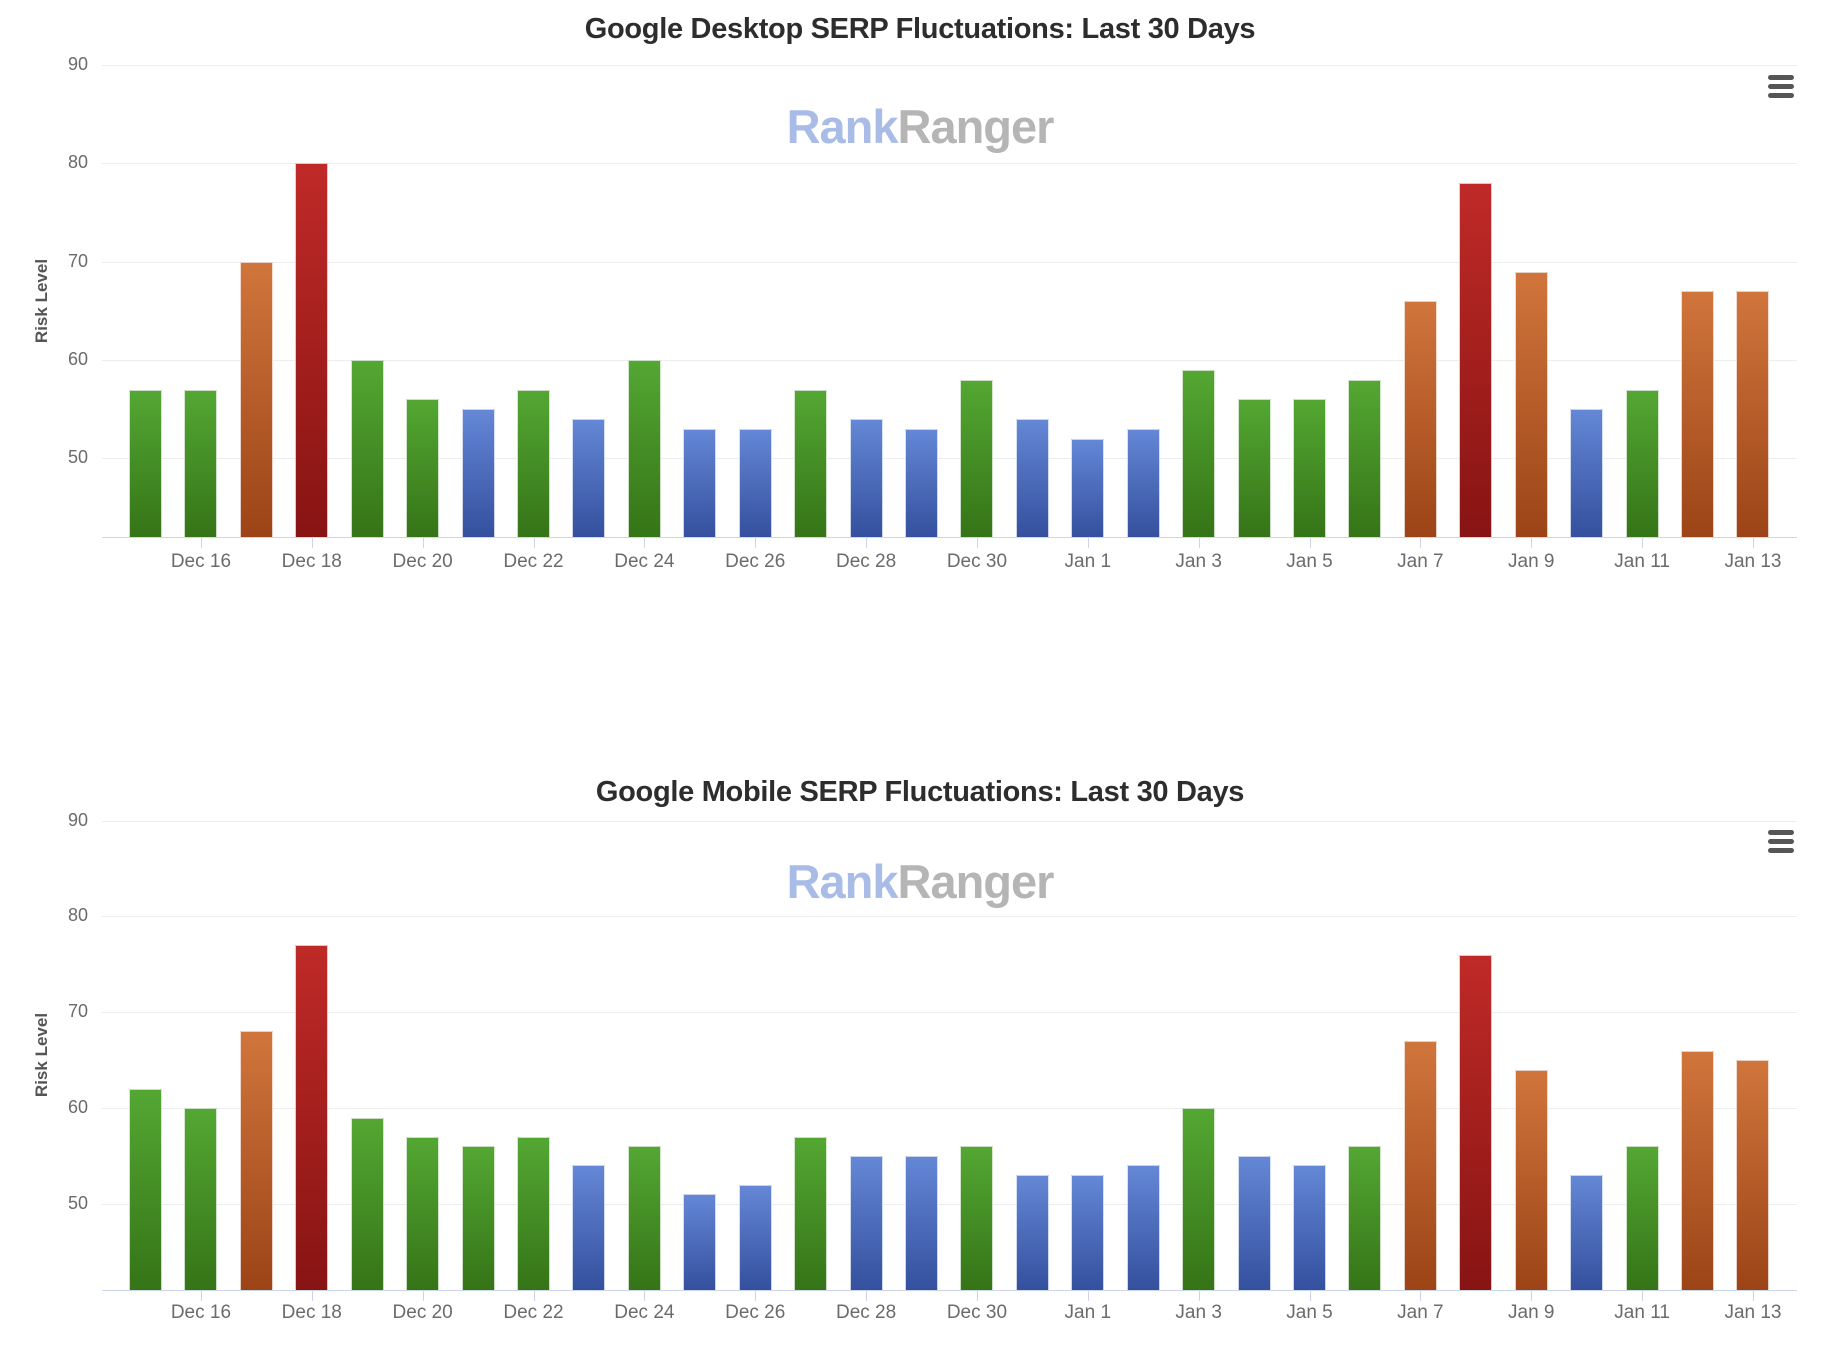  What do you see at coordinates (644, 1312) in the screenshot?
I see `x-axis-tick-label: Dec 24` at bounding box center [644, 1312].